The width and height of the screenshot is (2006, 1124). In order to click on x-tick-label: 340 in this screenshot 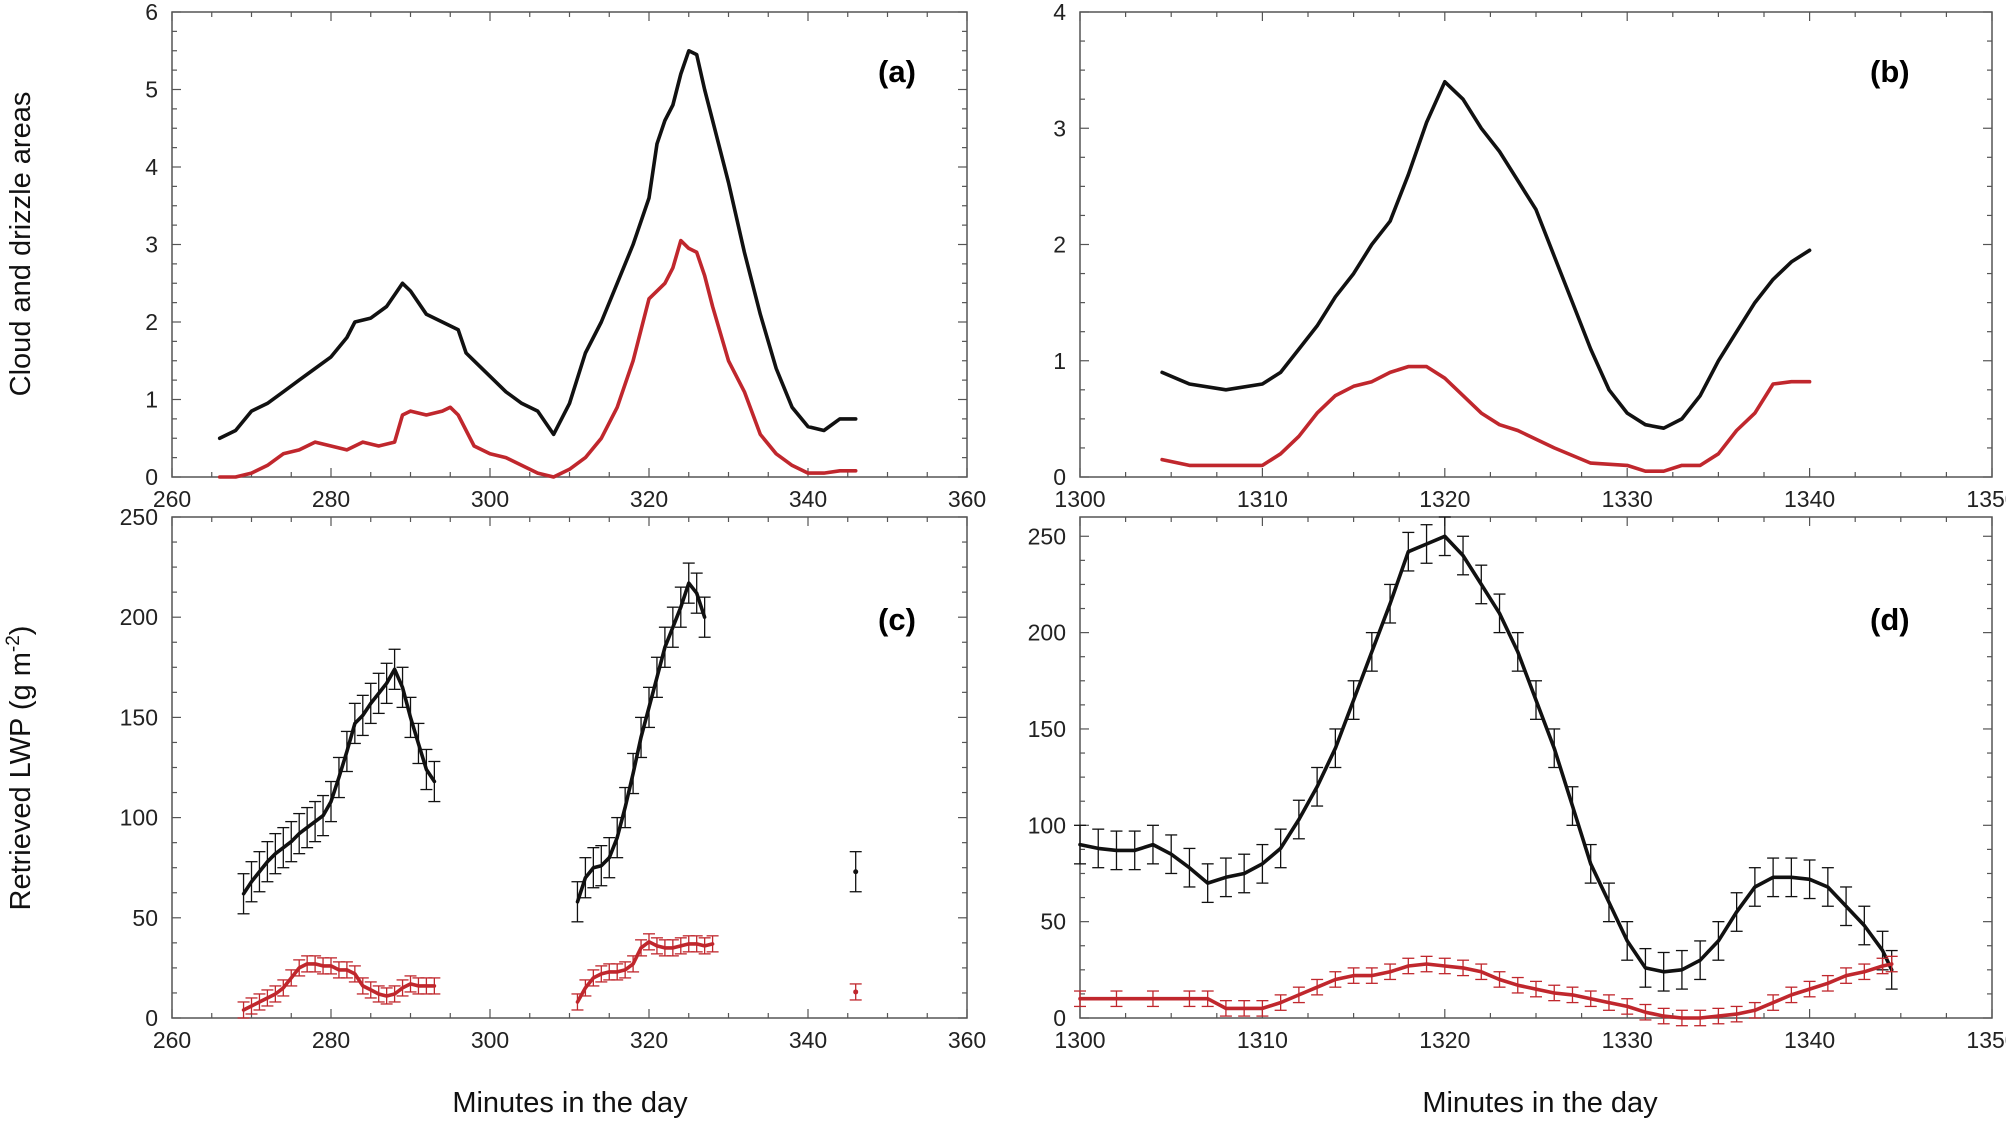, I will do `click(808, 1040)`.